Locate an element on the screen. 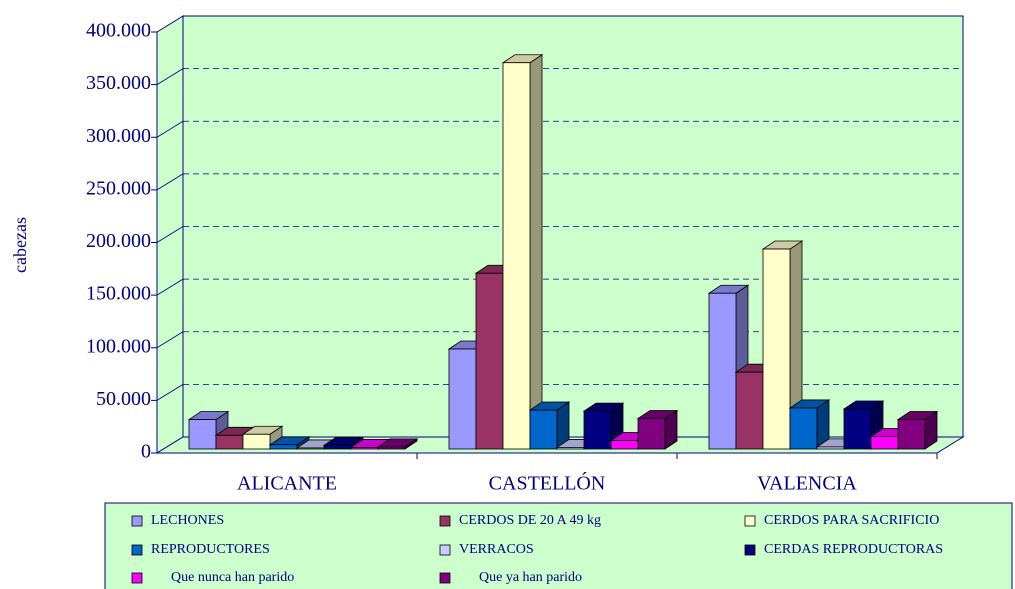 The image size is (1015, 589). y-tick-label: 200.000 is located at coordinates (118, 241).